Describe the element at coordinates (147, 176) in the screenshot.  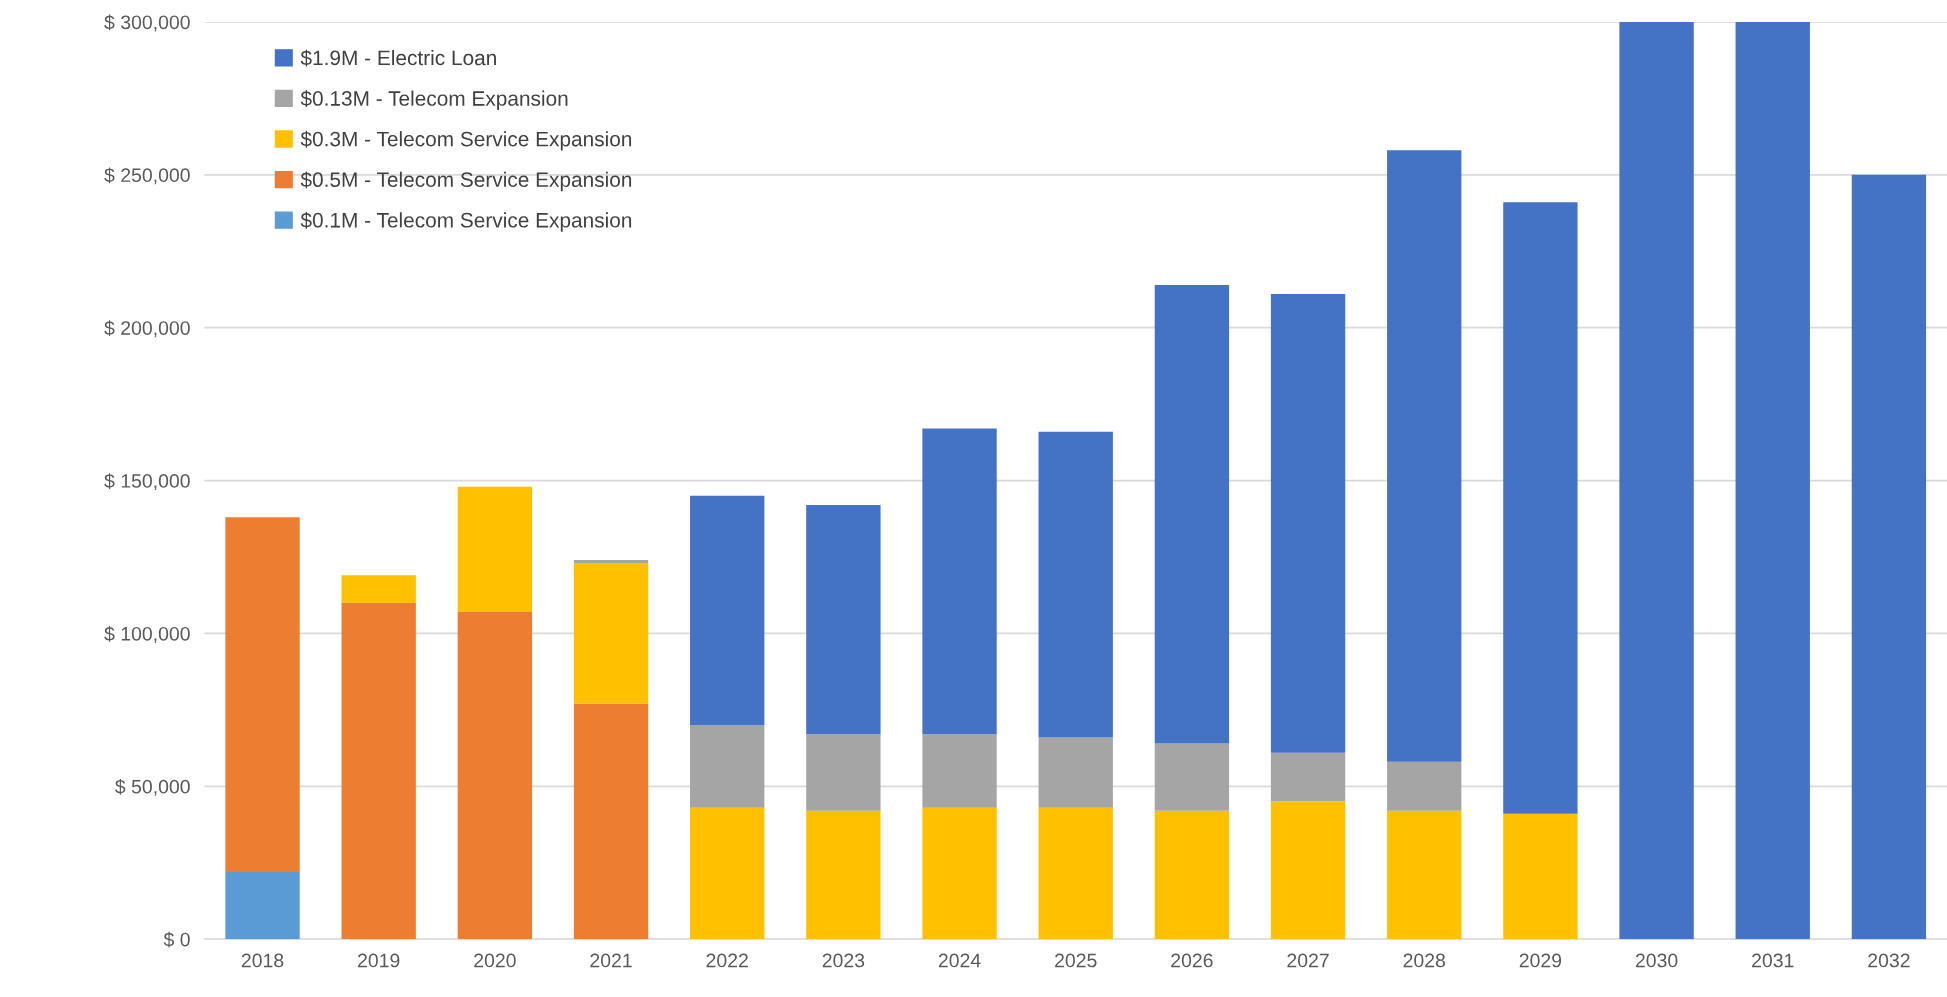
I see `y-tick-label: $ 250,000` at that location.